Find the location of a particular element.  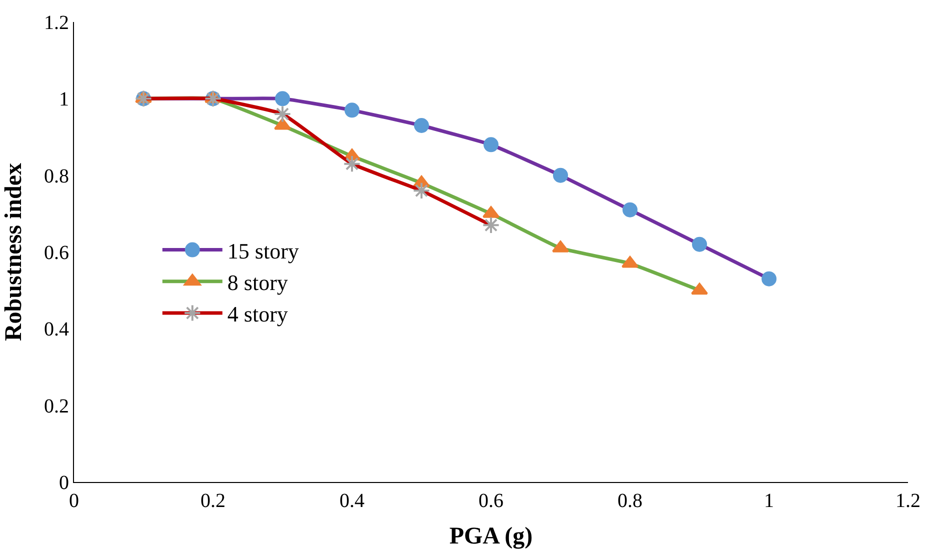

y-tick-label: 0.6 is located at coordinates (56, 253).